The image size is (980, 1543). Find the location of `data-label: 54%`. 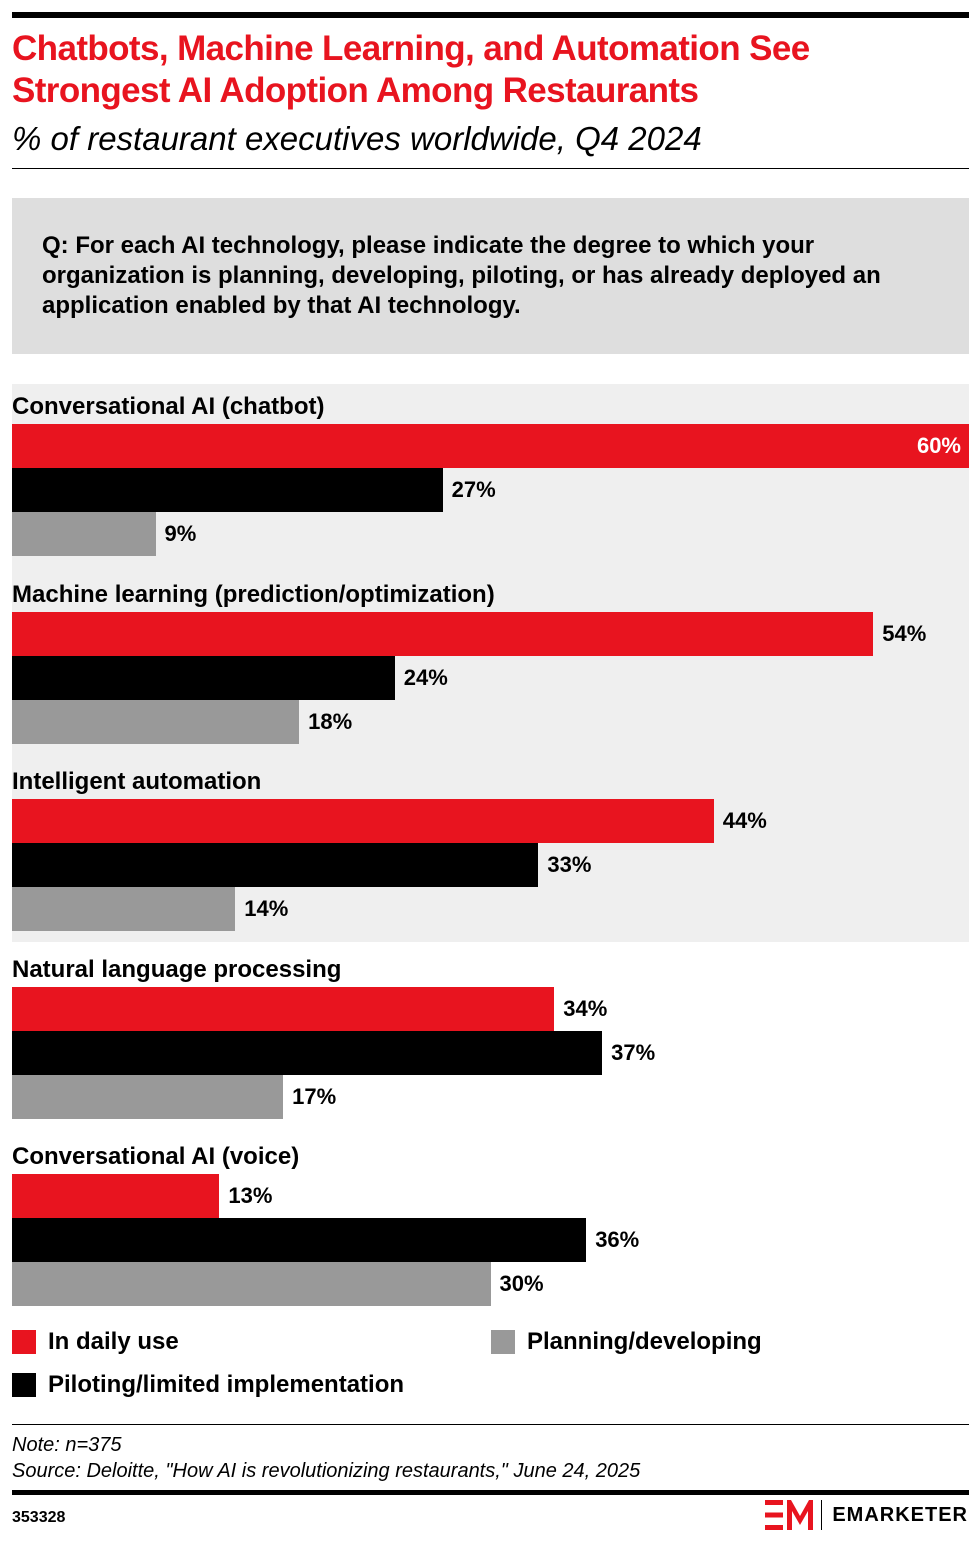

data-label: 54% is located at coordinates (904, 633).